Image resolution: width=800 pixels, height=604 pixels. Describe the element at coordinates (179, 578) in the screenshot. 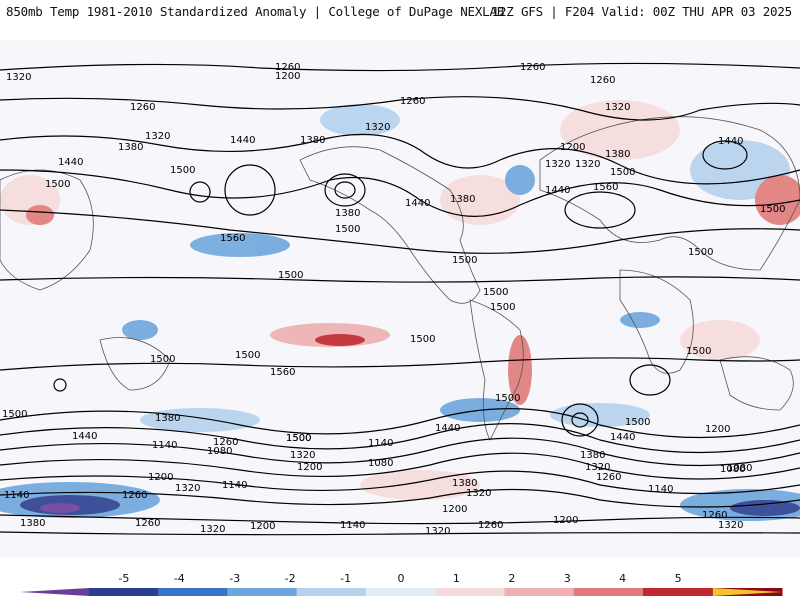

I see `colorbar-tick-label: -4` at that location.